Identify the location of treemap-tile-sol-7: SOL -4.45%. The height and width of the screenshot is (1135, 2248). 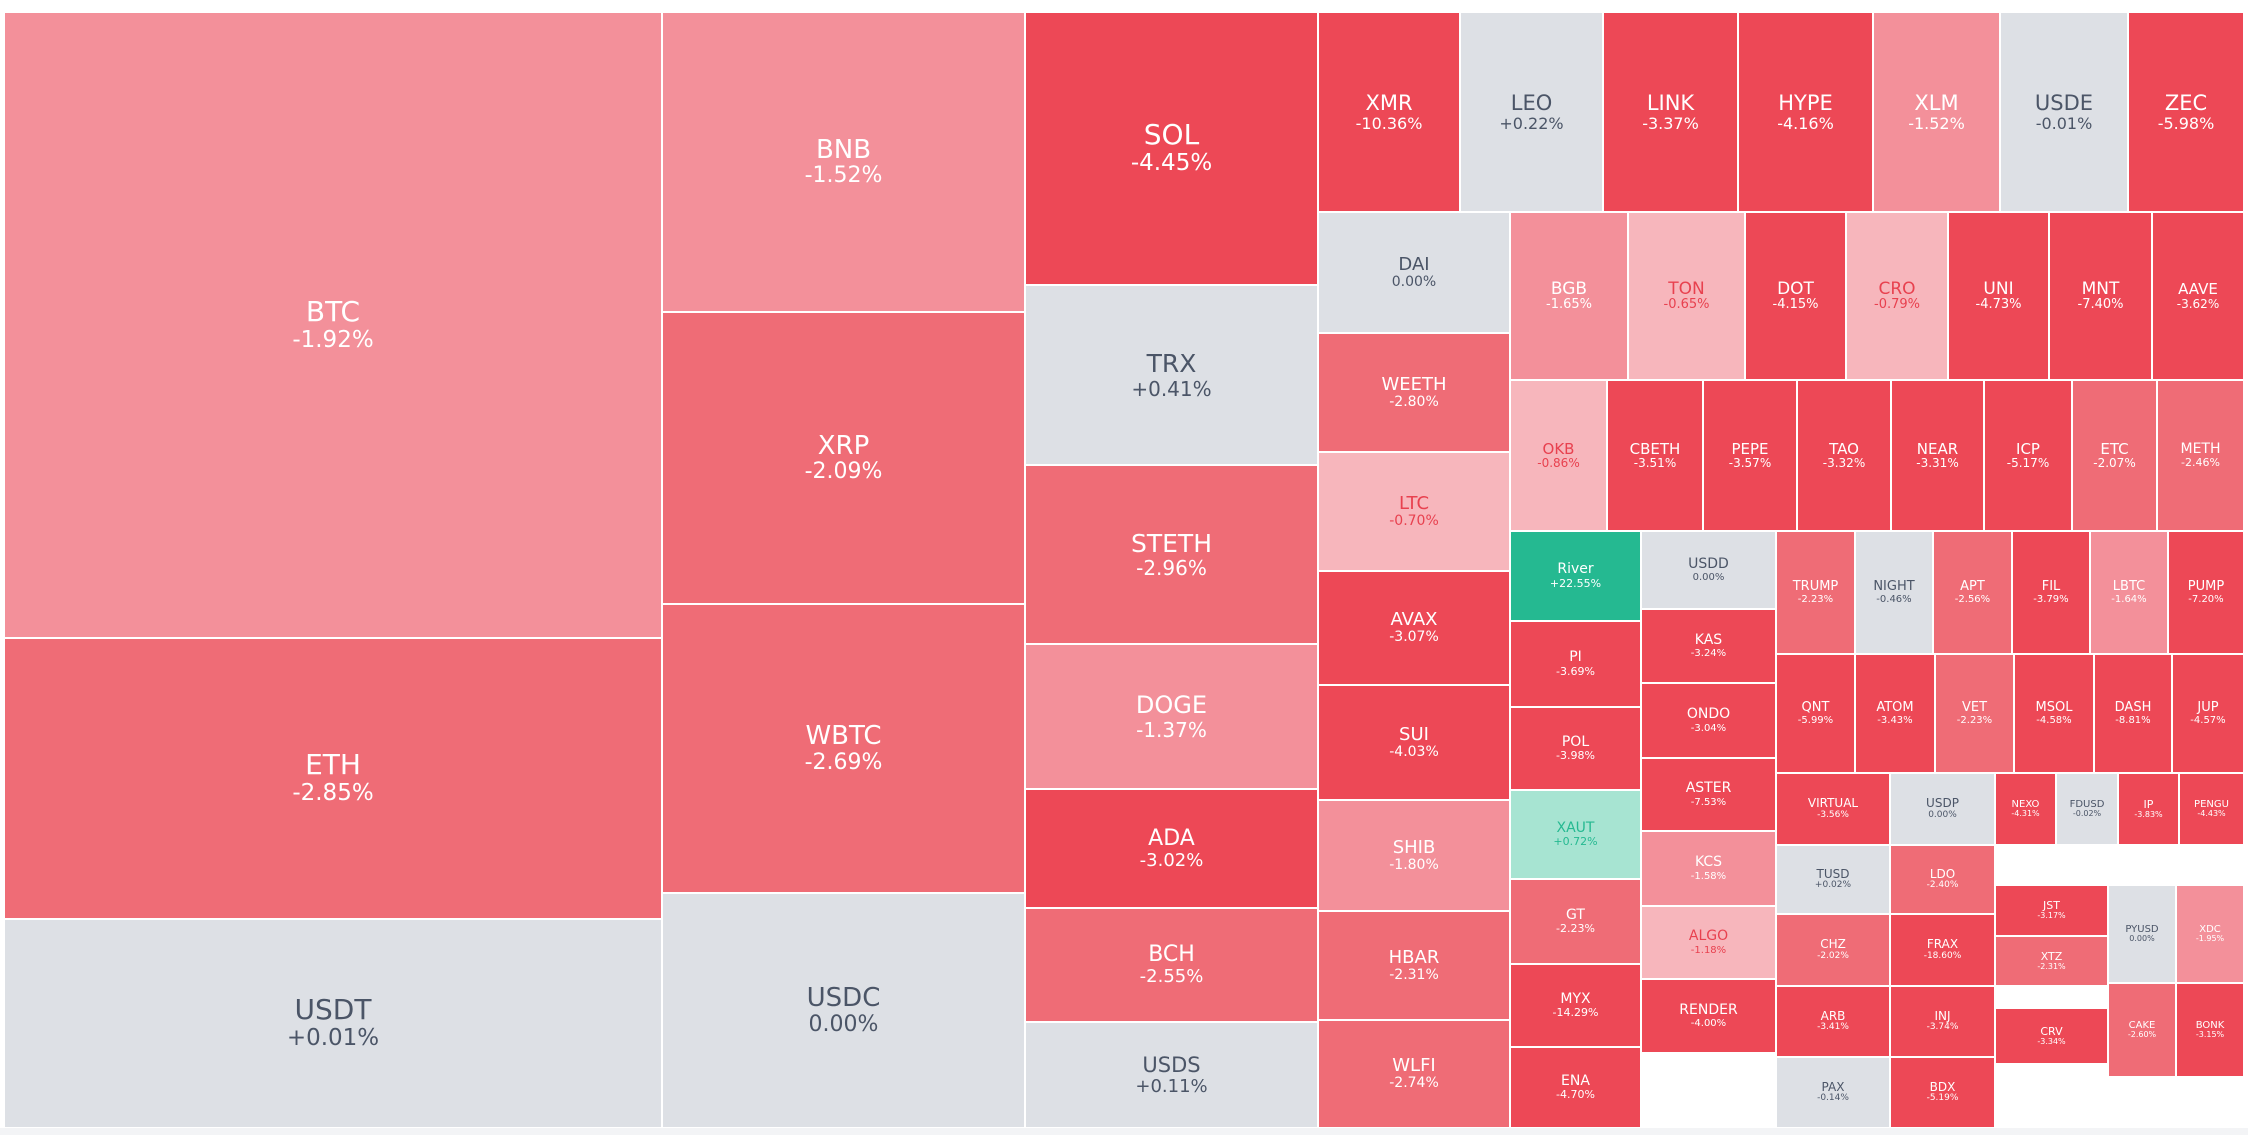
(1171, 148).